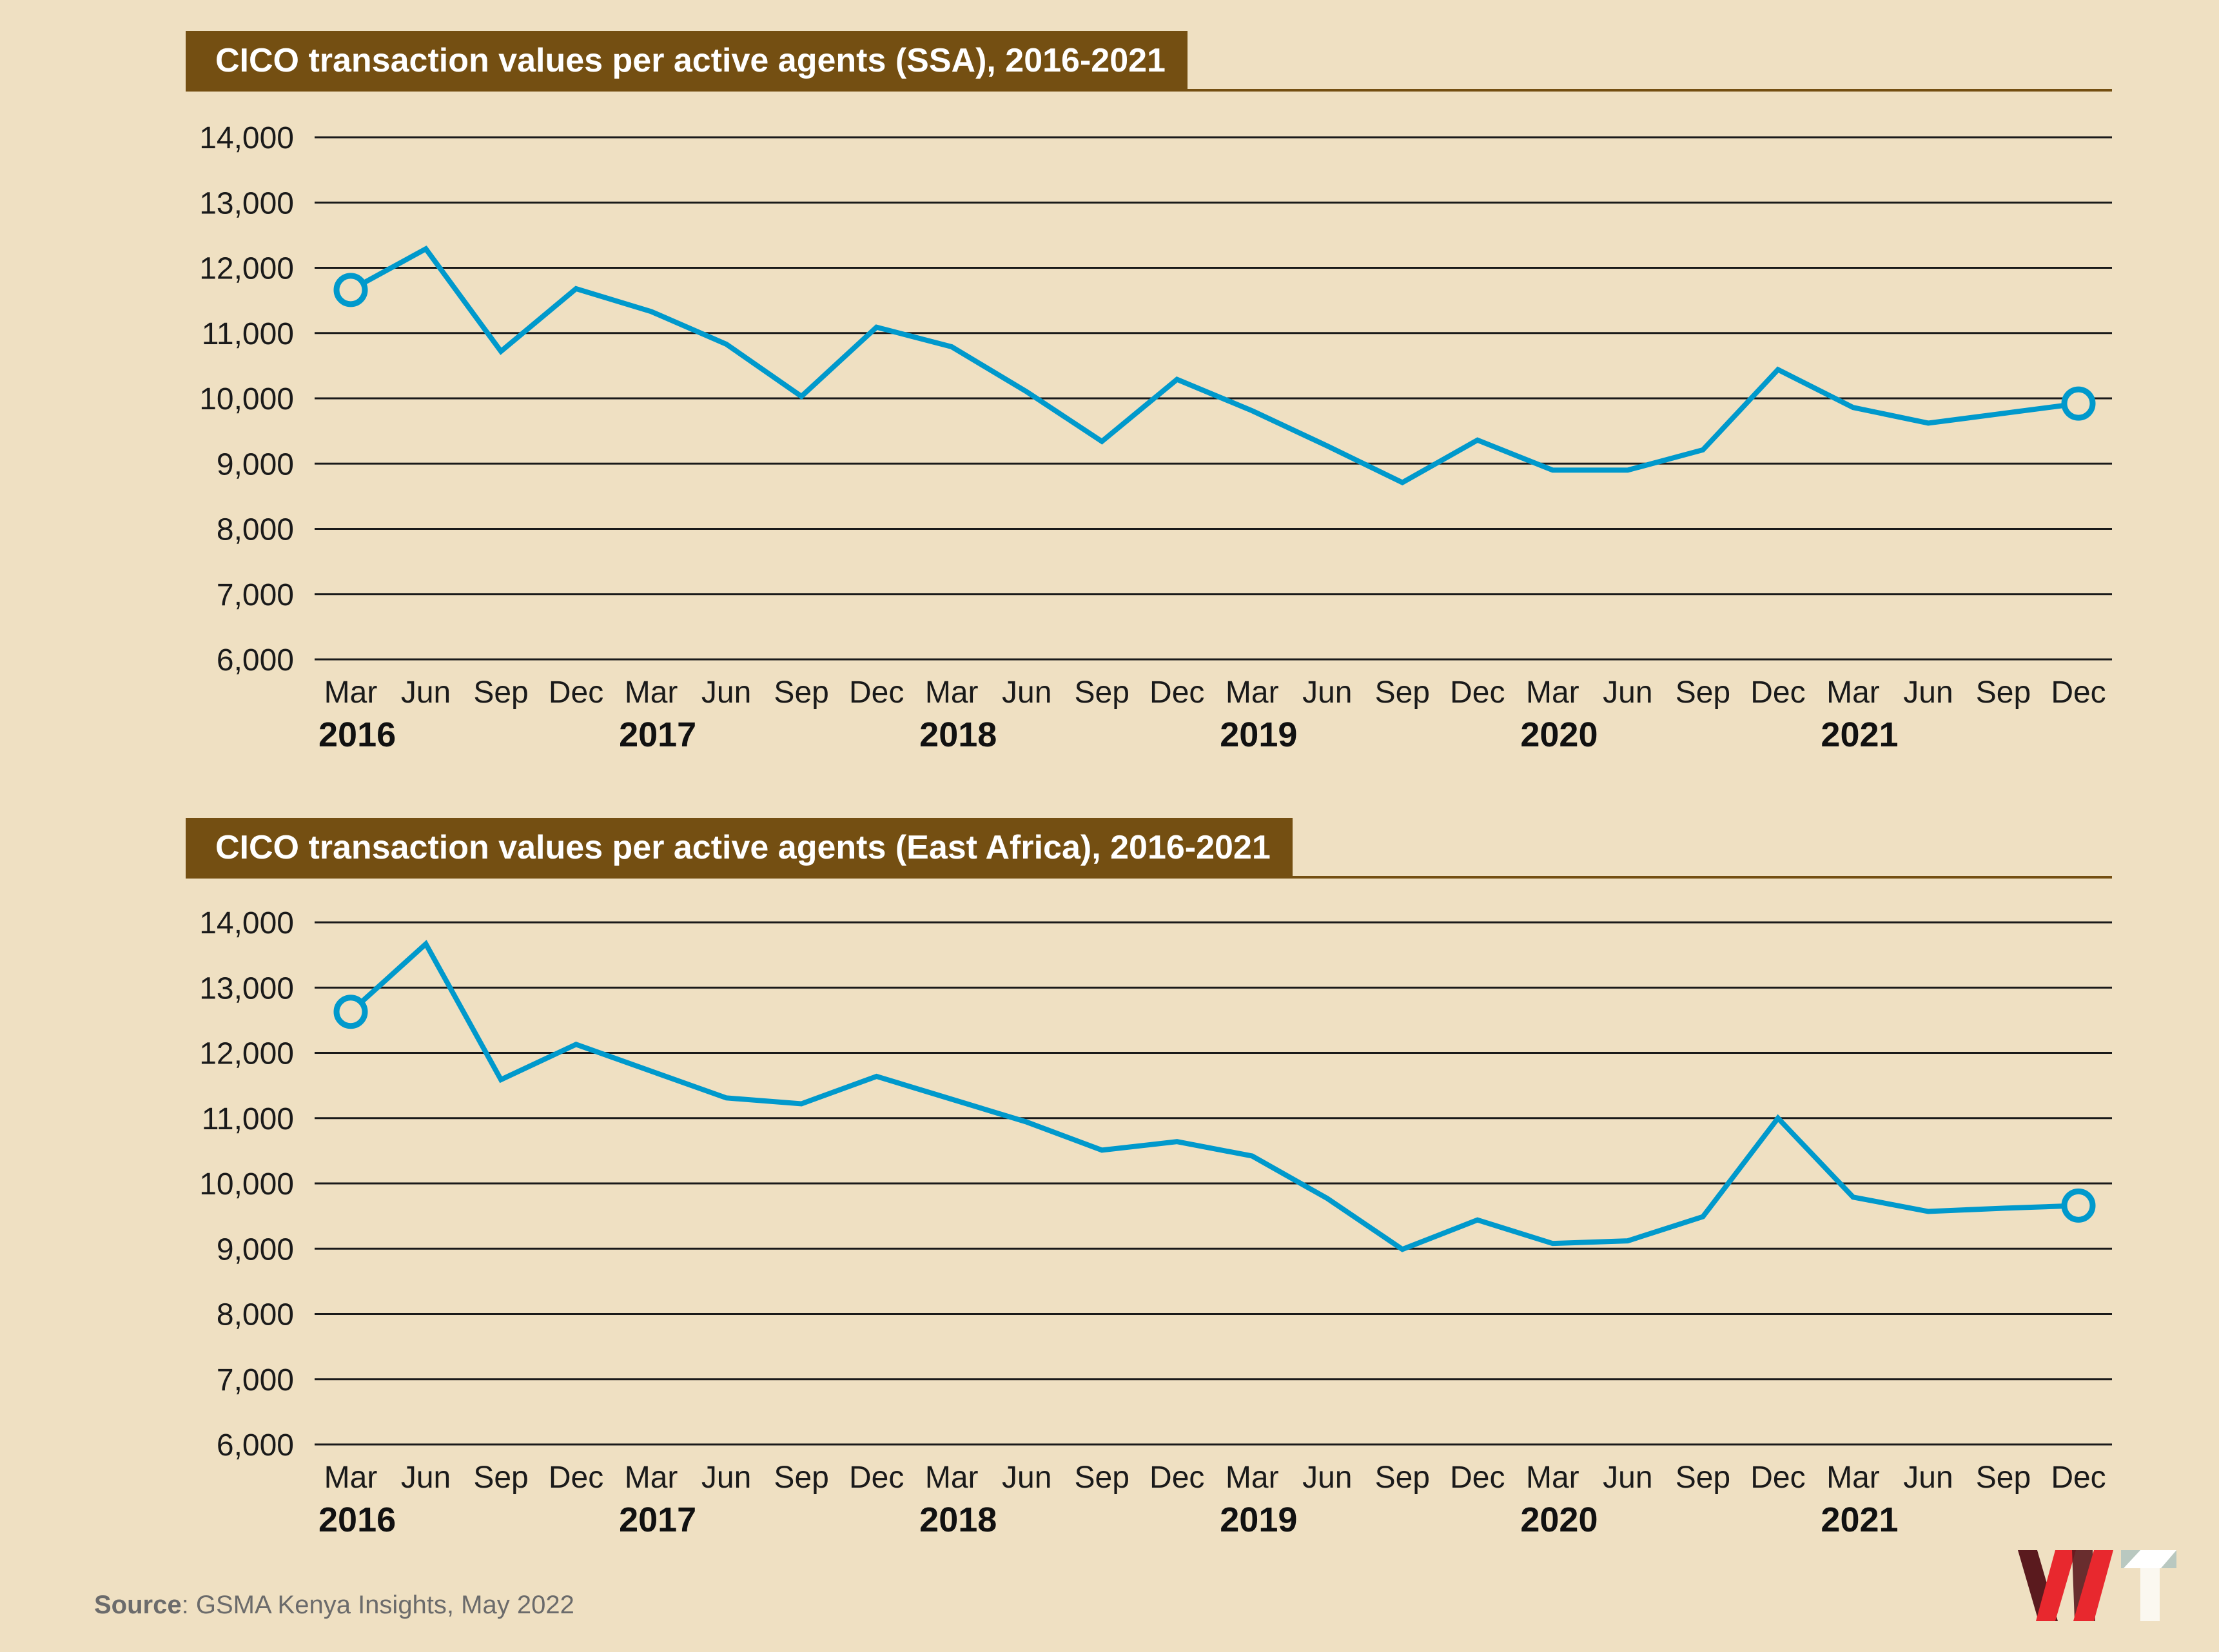  Describe the element at coordinates (377, 1605) in the screenshot. I see `source-text: : GSMA Kenya Insights, May 2022` at that location.